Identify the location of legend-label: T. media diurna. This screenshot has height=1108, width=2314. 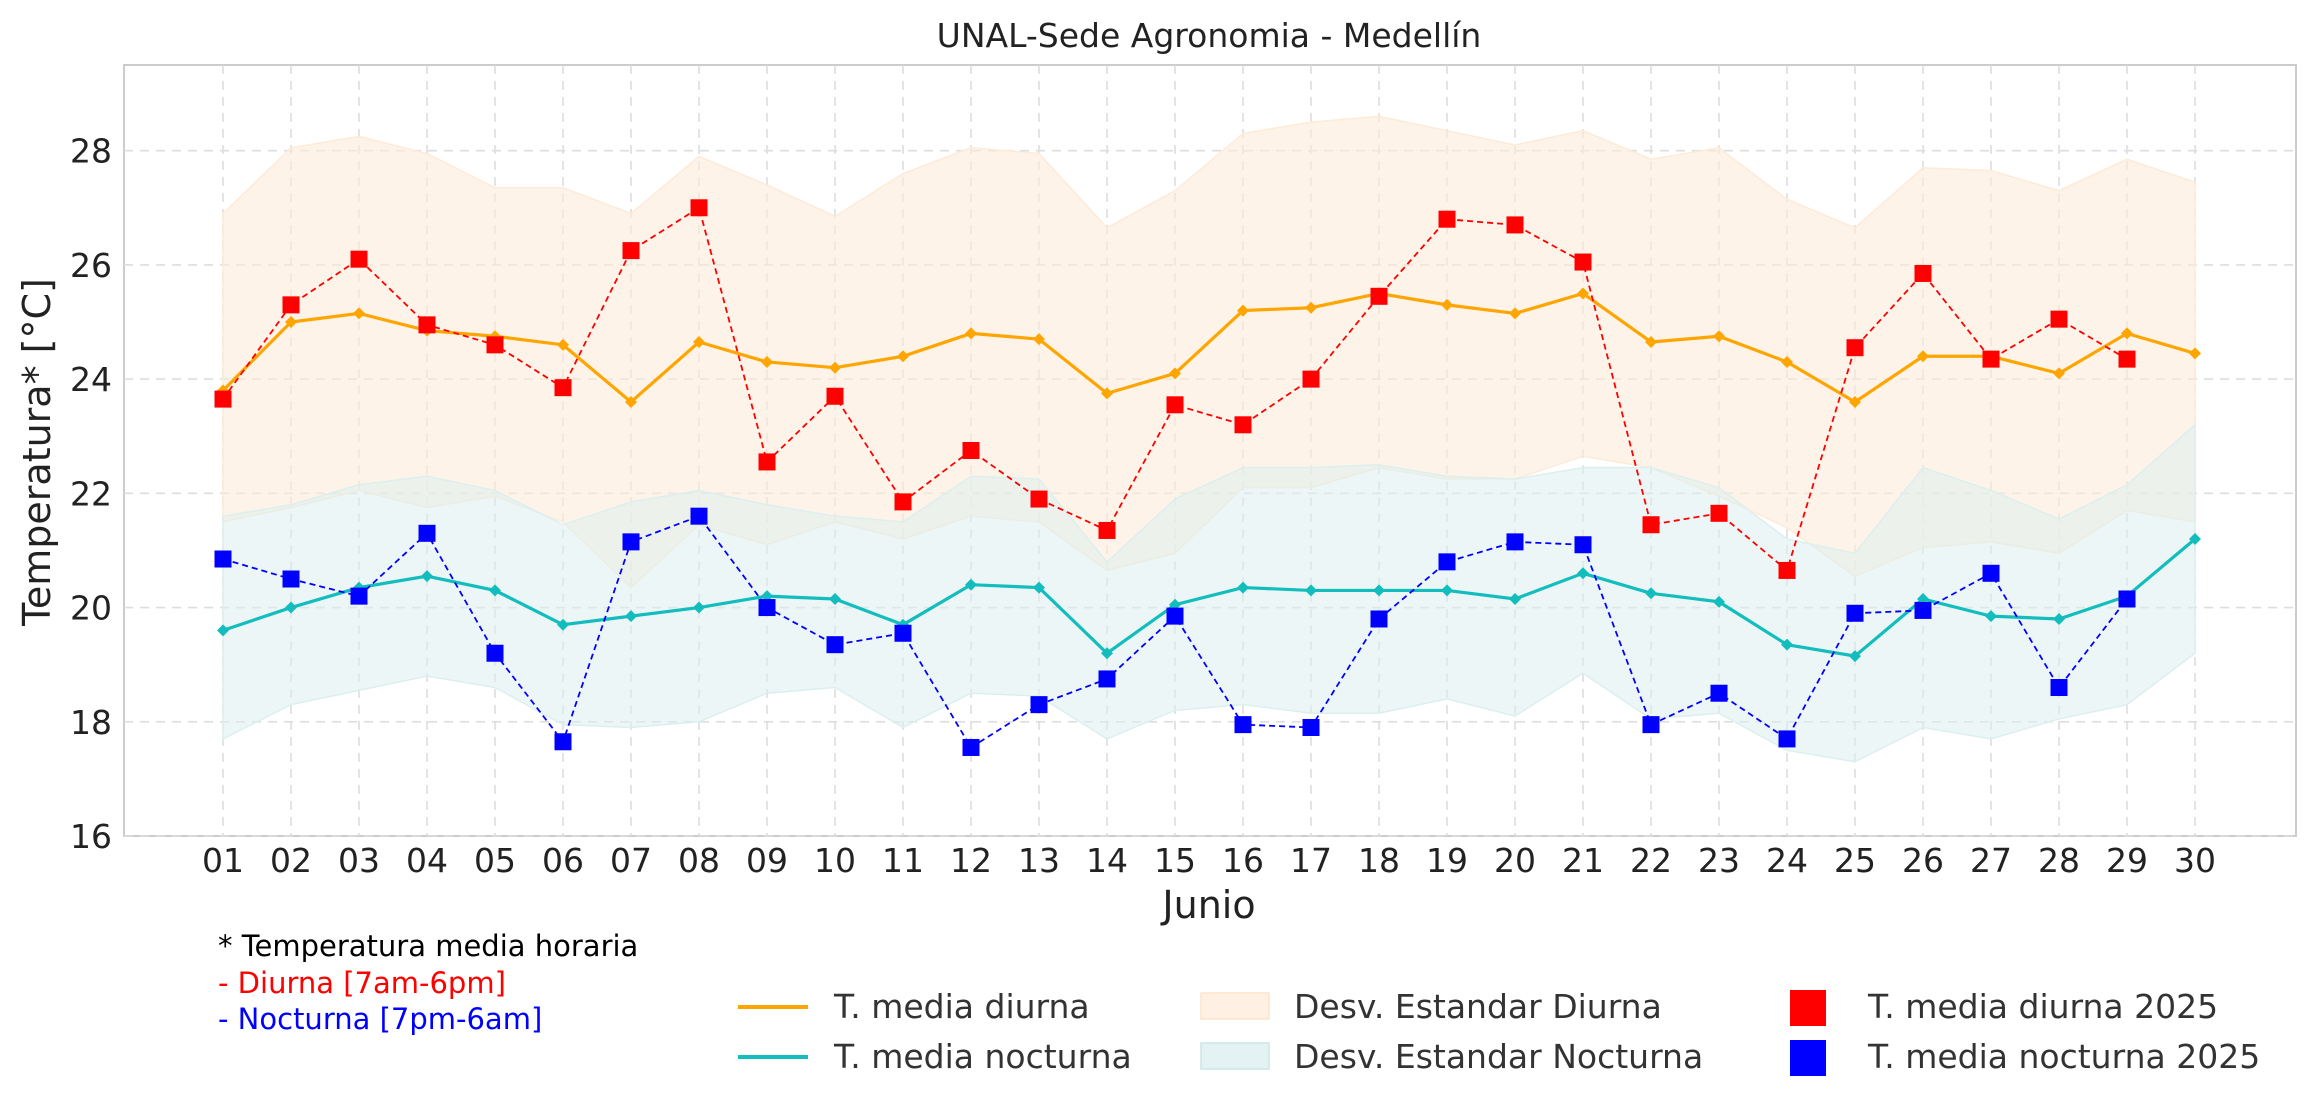
(961, 1006).